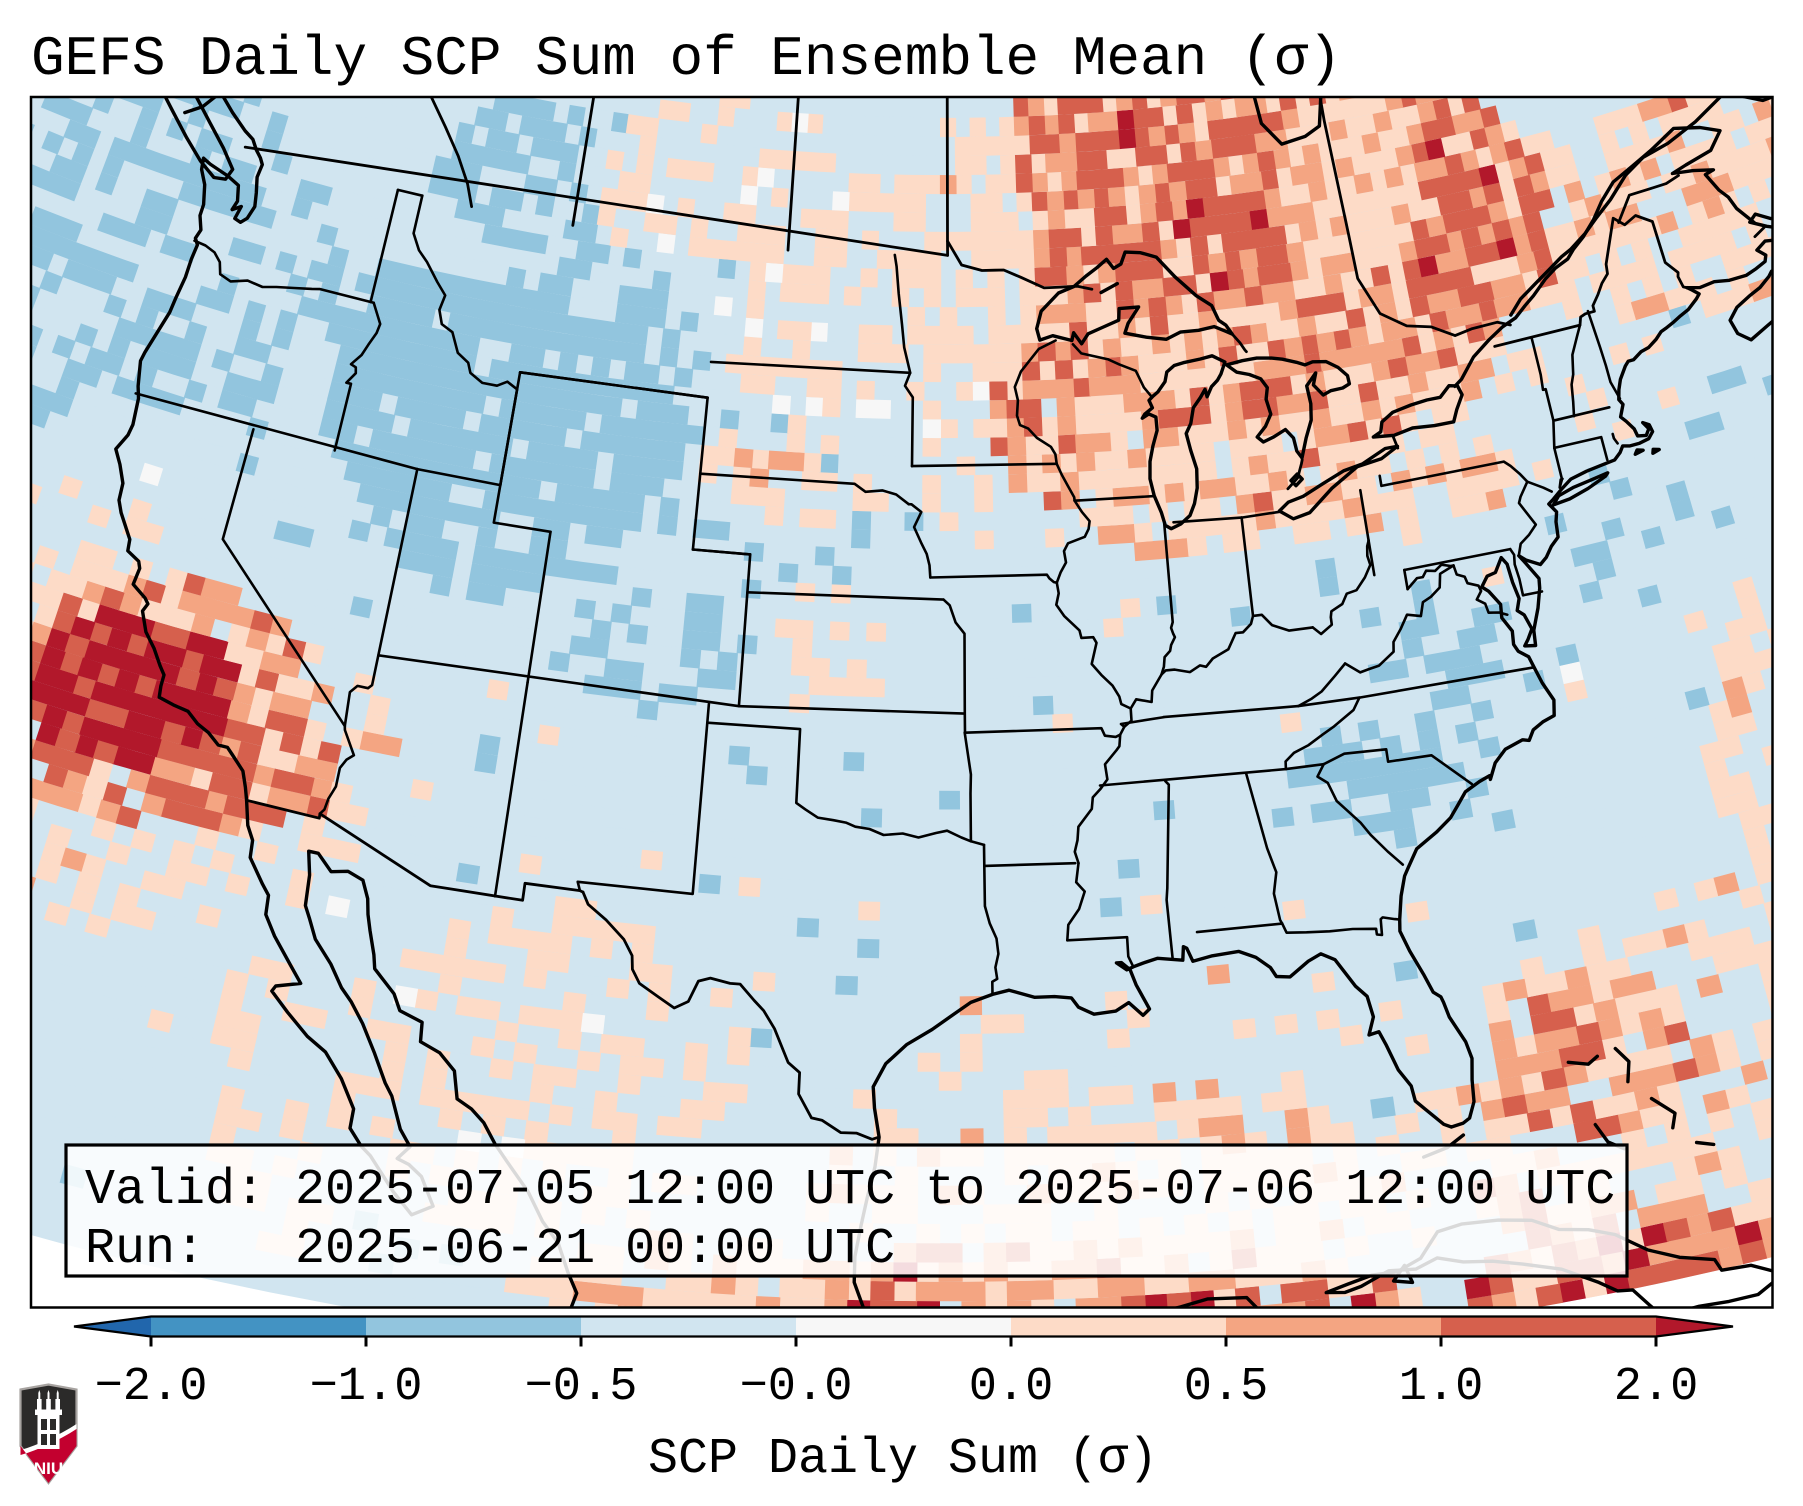 Image resolution: width=1803 pixels, height=1506 pixels. What do you see at coordinates (1441, 1387) in the screenshot?
I see `svg-text: 1.0` at bounding box center [1441, 1387].